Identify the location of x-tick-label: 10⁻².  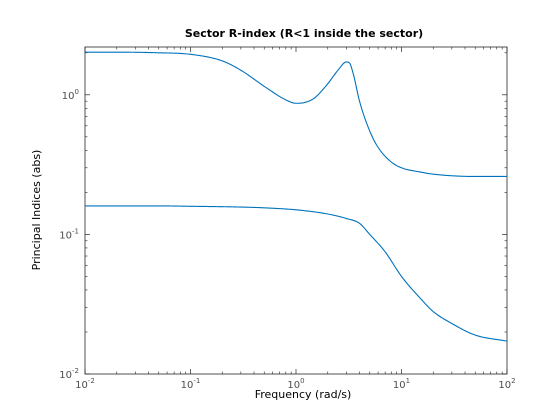
(85, 384).